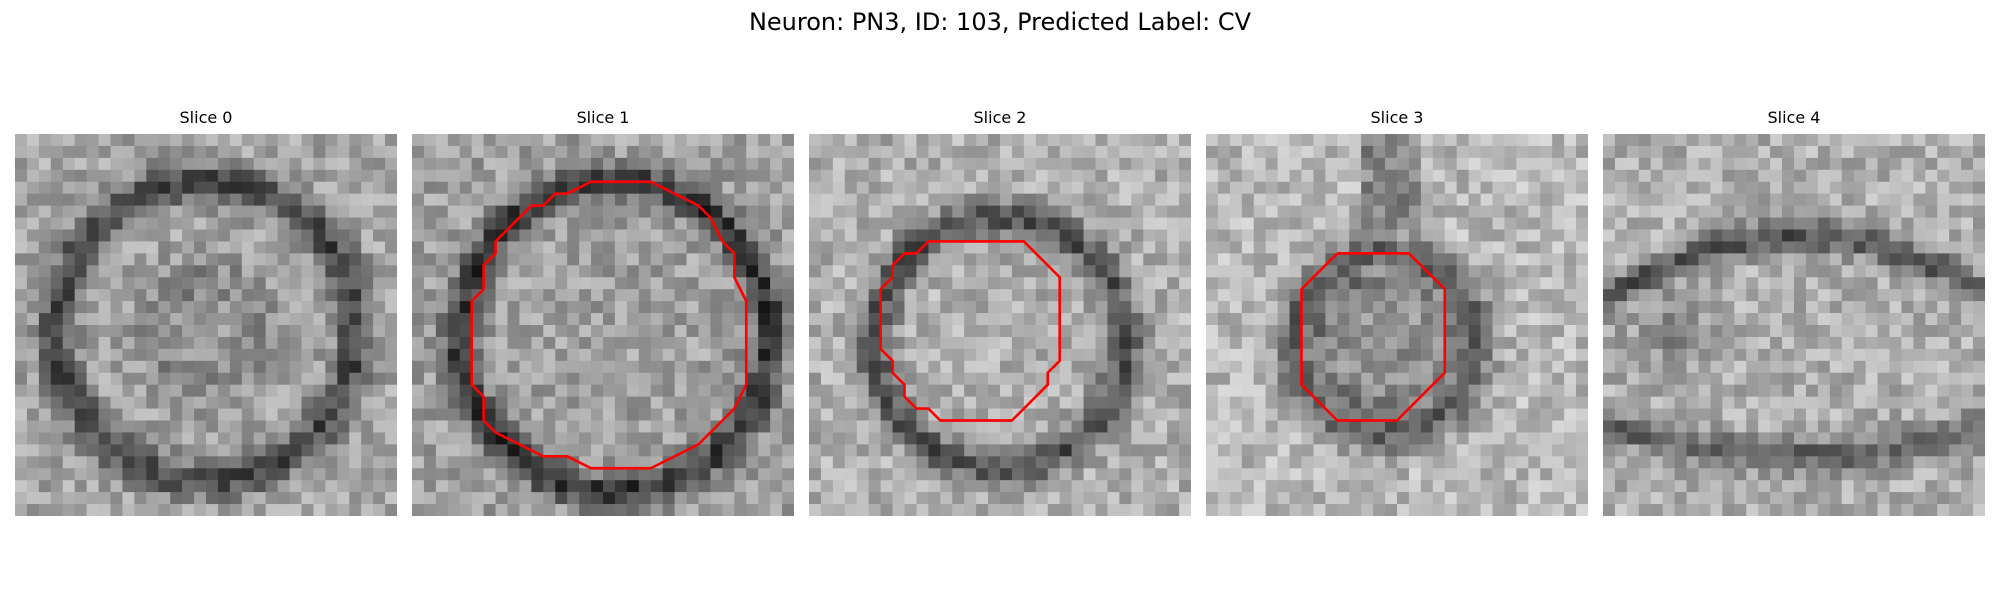 The width and height of the screenshot is (2000, 600). I want to click on slice-title: Slice 3, so click(1397, 117).